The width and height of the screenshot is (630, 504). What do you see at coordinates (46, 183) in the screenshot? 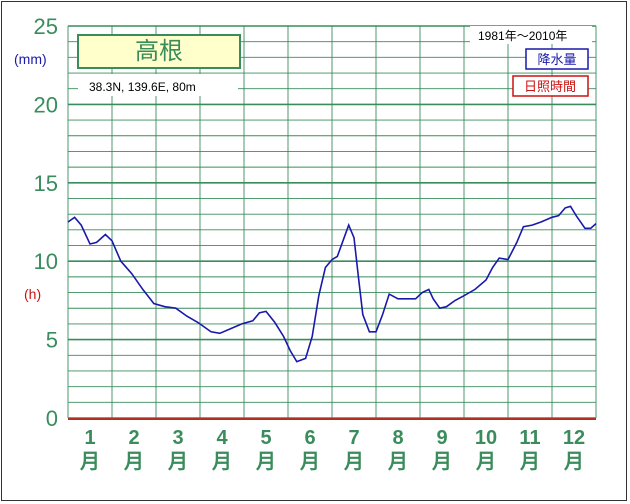
I see `y-tick-label: 15` at bounding box center [46, 183].